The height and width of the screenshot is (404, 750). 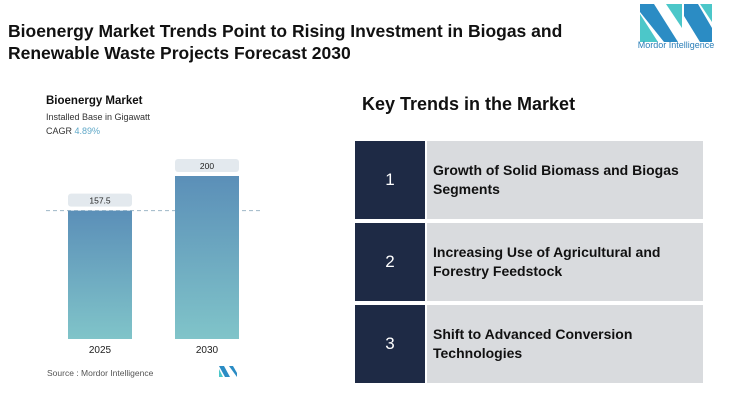 I want to click on x-tick-label: 2030, so click(x=207, y=350).